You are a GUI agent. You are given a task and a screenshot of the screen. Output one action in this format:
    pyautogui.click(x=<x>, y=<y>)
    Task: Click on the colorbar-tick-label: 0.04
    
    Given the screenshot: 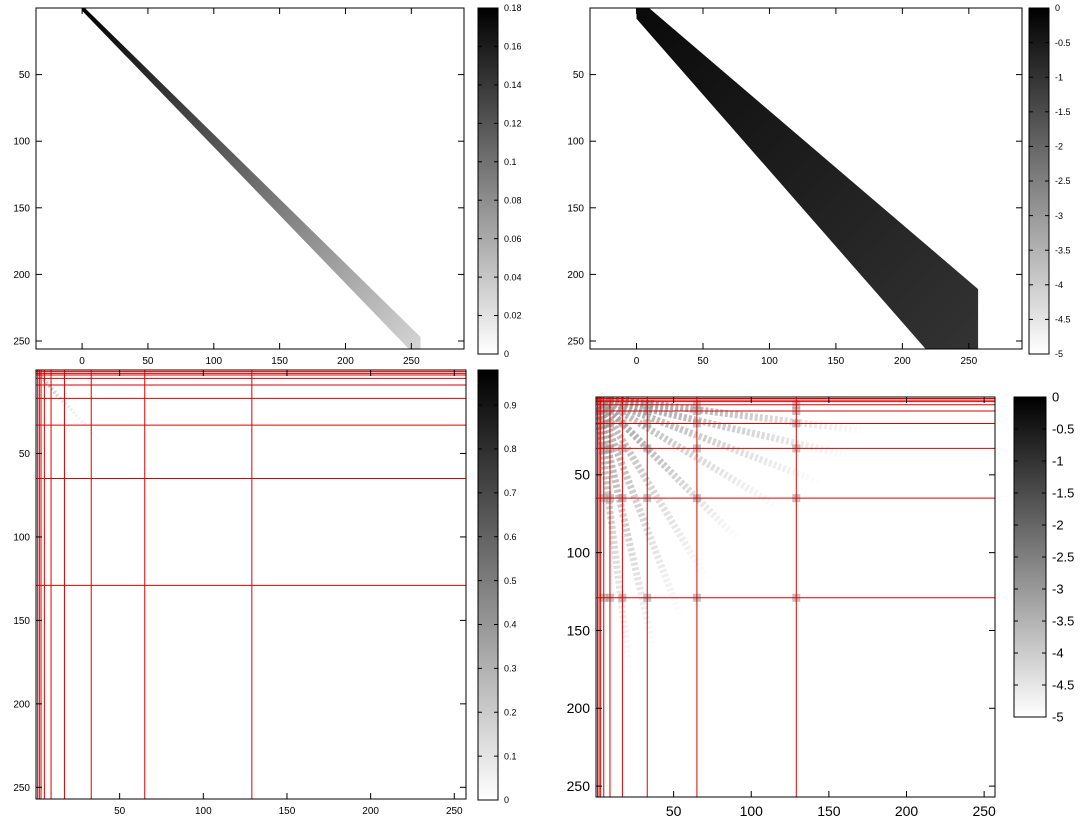 What is the action you would take?
    pyautogui.click(x=513, y=277)
    